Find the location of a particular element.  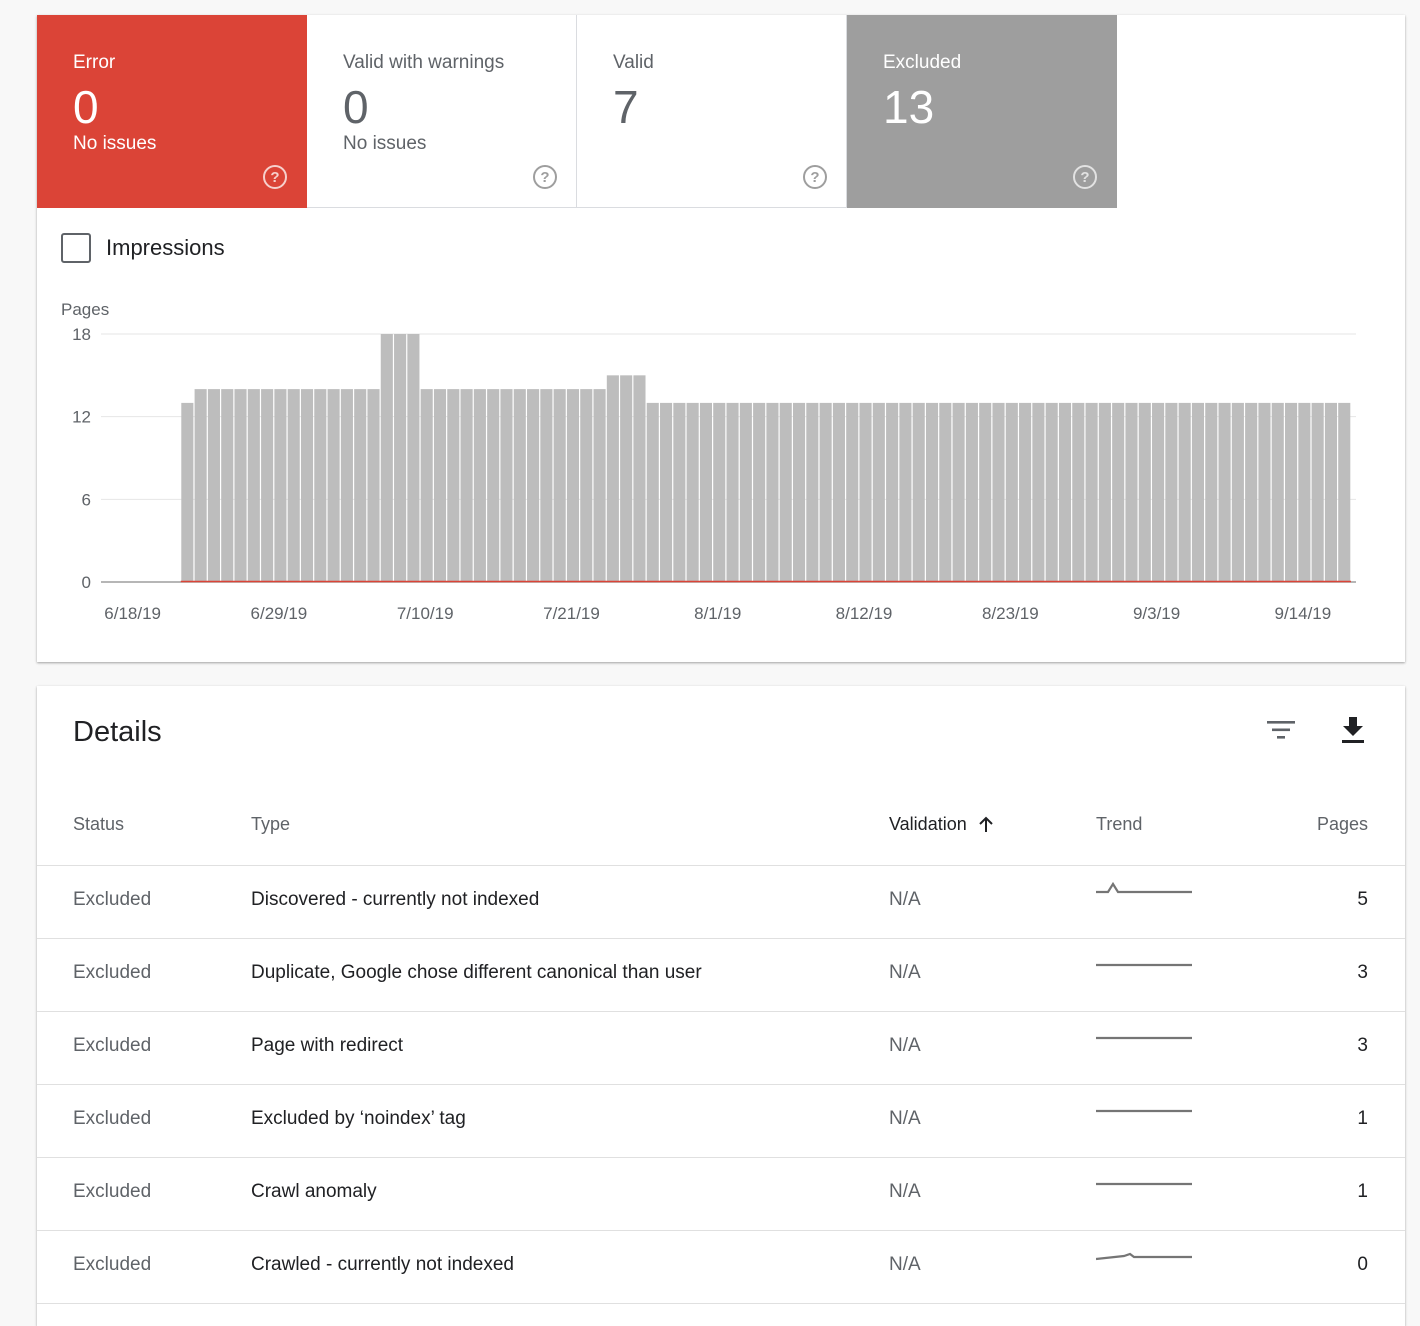

tile-valid: Valid 7 ? is located at coordinates (712, 111).